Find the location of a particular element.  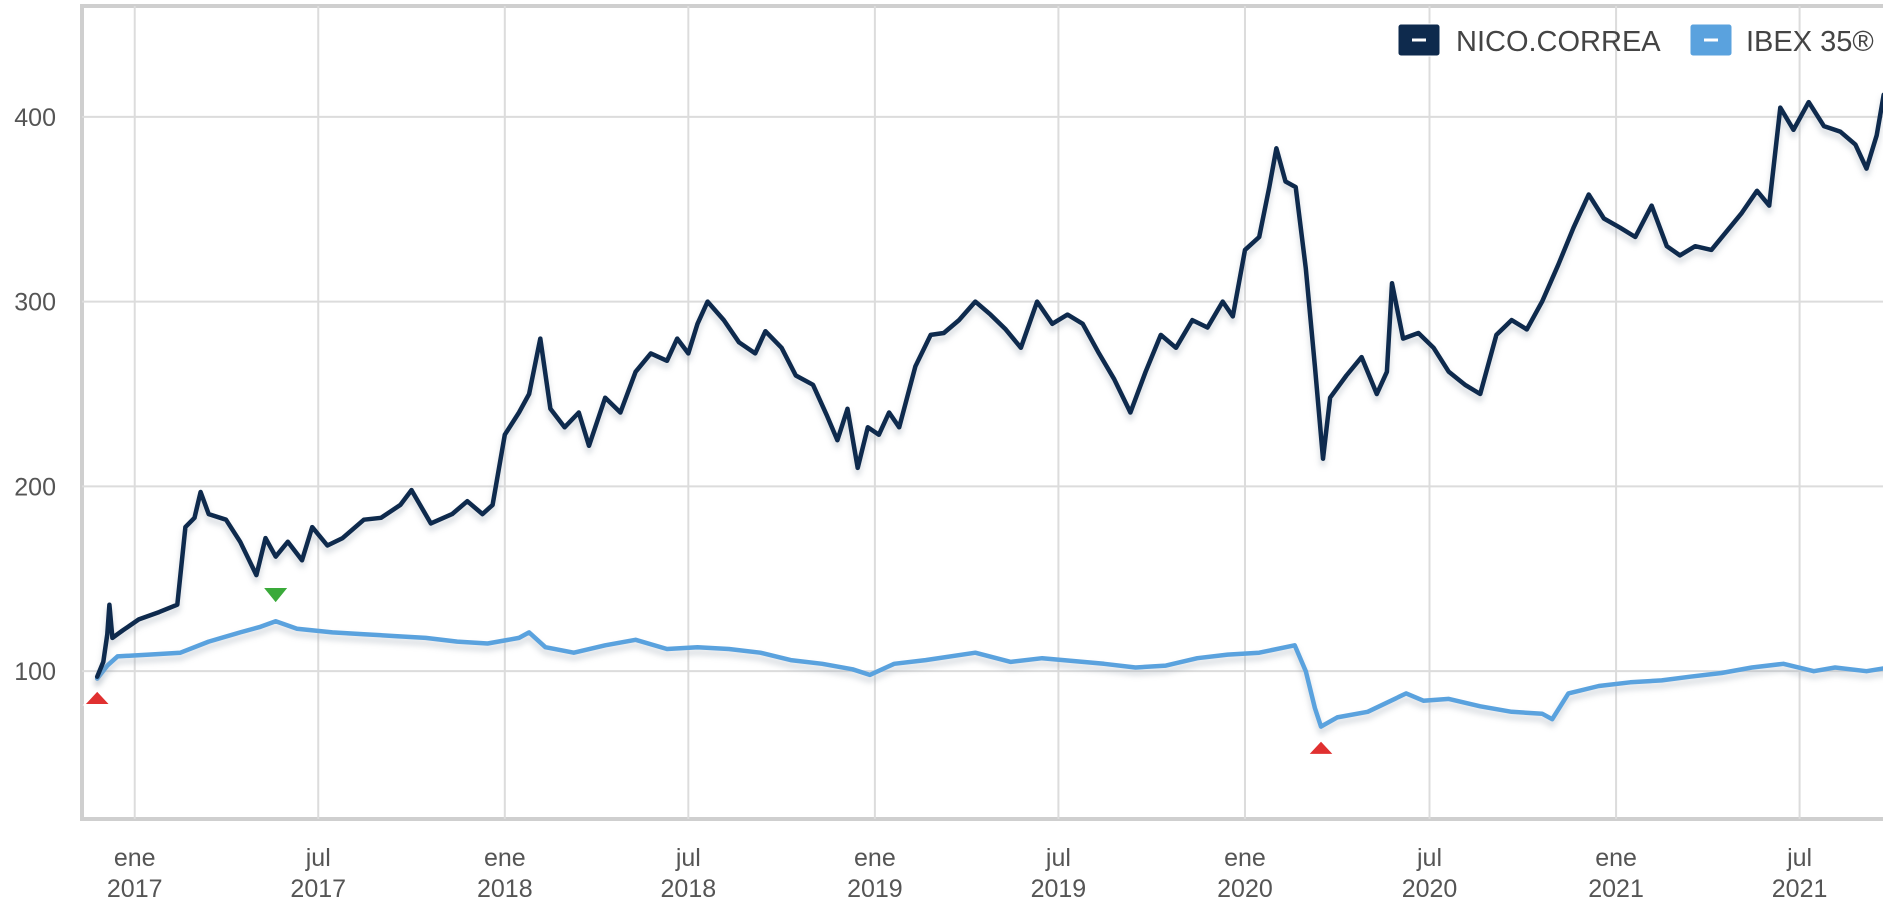

legend-item-ibex-35: IBEX 35® is located at coordinates (1781, 40).